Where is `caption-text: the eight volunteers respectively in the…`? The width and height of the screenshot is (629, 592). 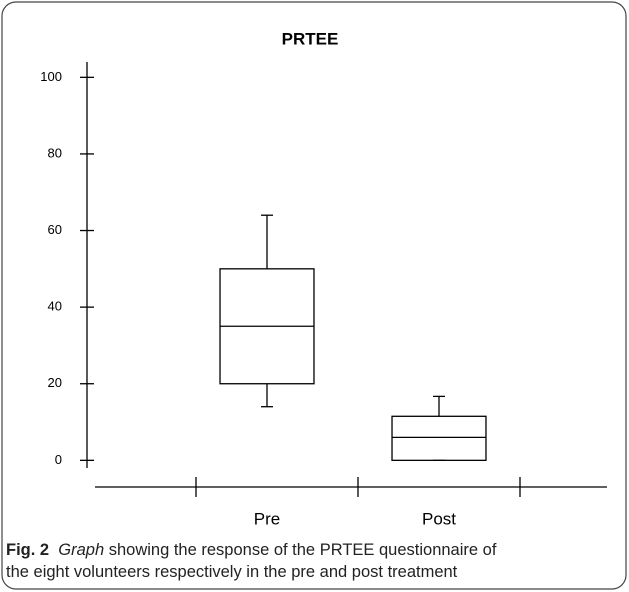
caption-text: the eight volunteers respectively in the… is located at coordinates (232, 572).